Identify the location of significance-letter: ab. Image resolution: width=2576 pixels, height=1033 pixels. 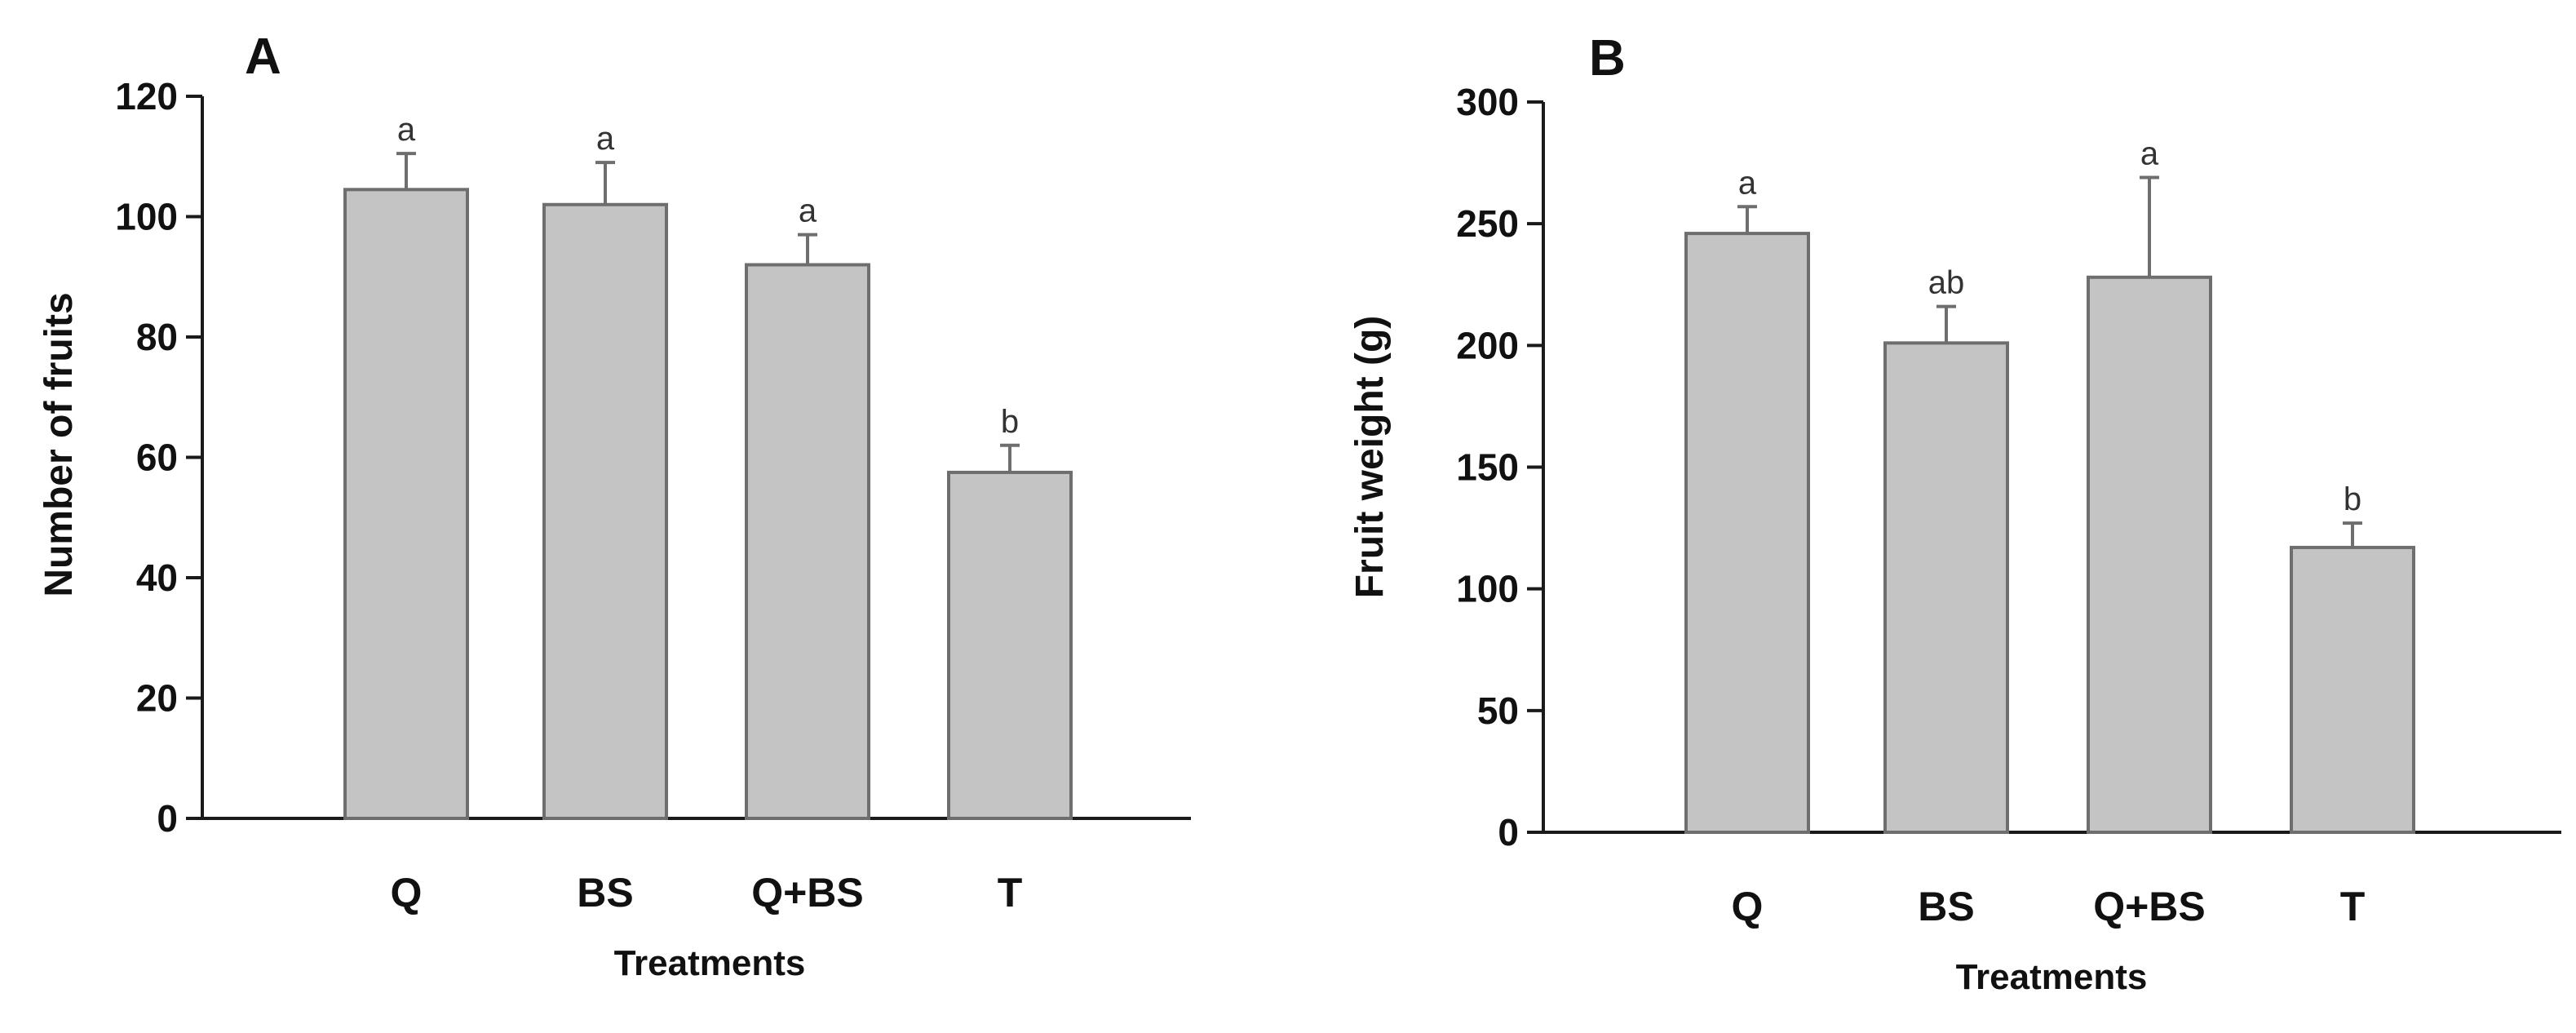
(1946, 283).